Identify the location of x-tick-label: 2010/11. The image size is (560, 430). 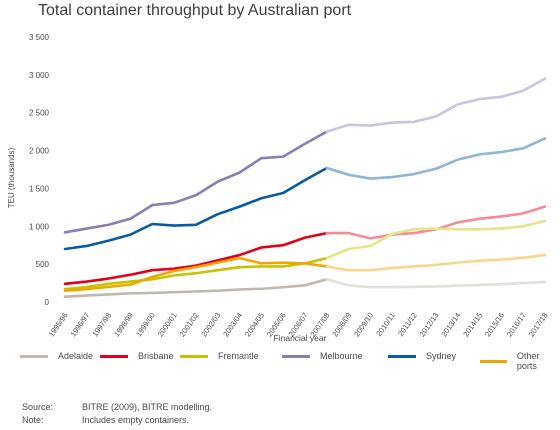
(385, 324).